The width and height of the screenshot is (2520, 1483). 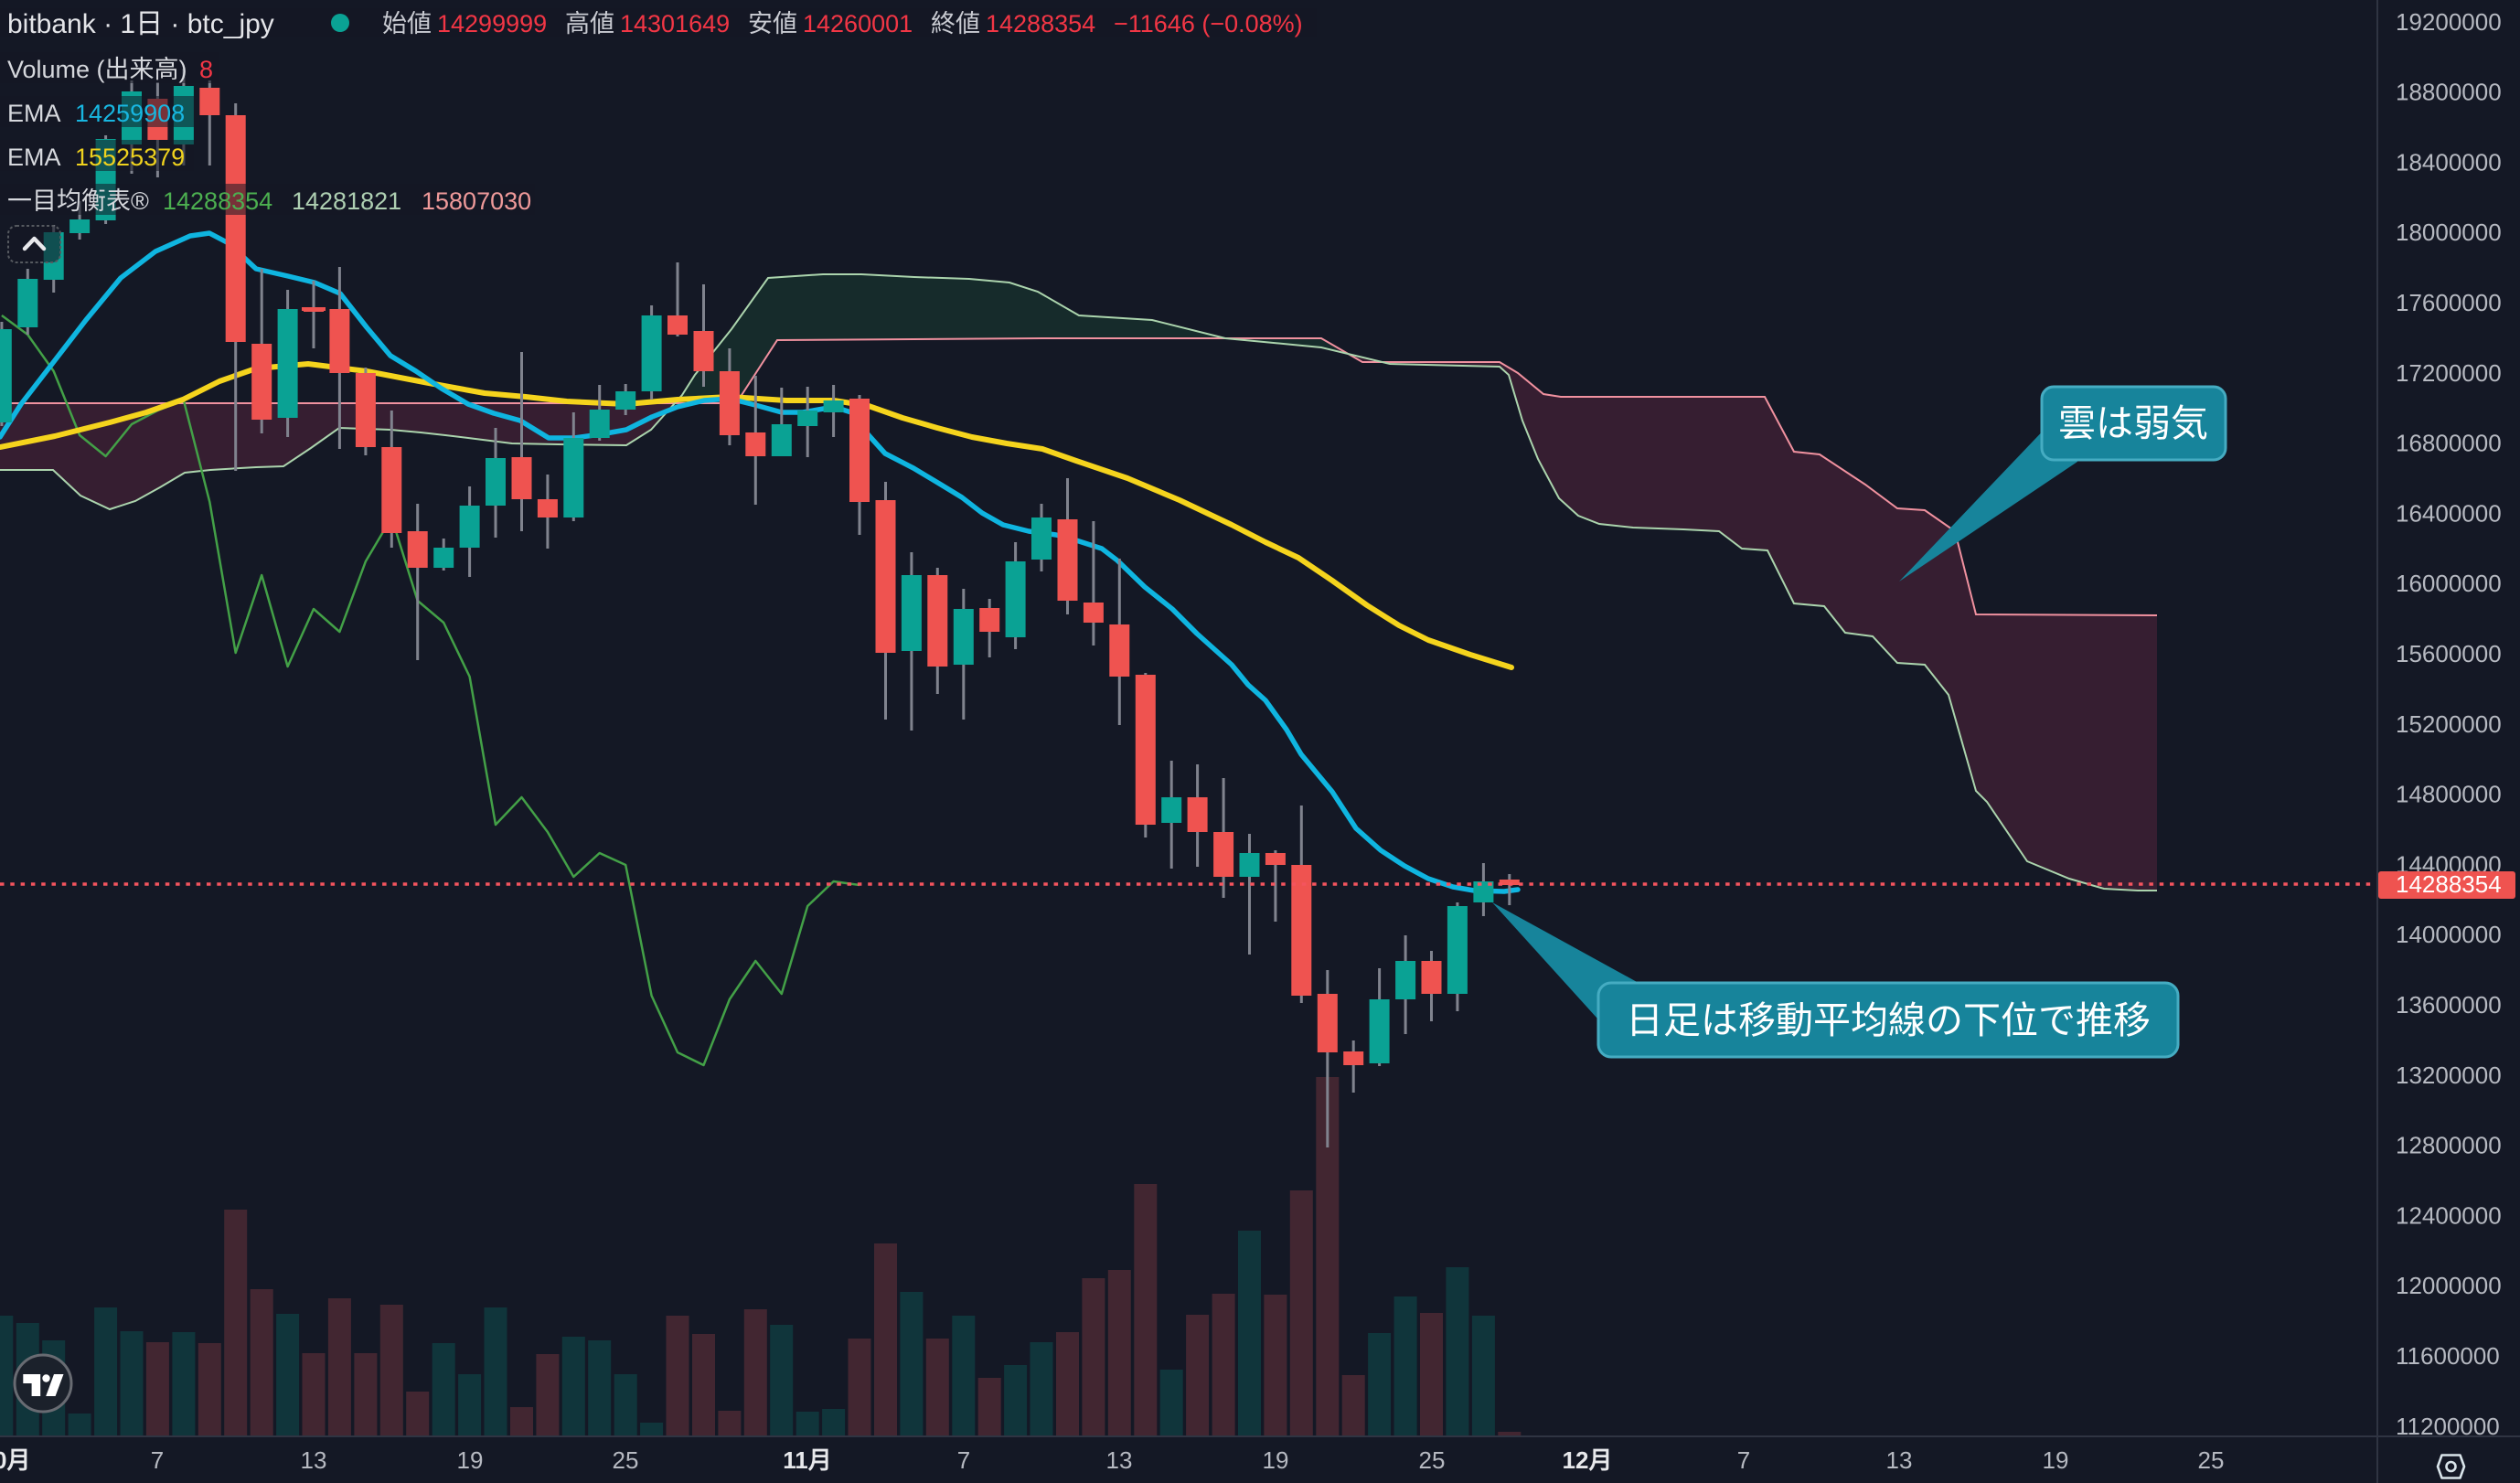 I want to click on svg-text: 8, so click(x=206, y=69).